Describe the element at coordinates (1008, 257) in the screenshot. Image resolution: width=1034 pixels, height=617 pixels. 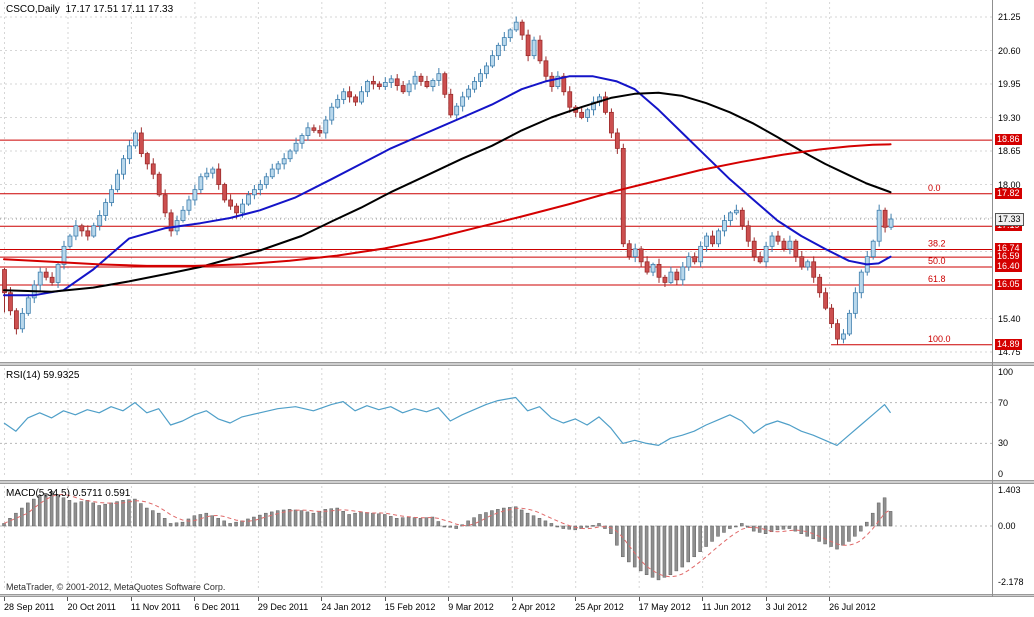
I see `line-price-badge: 16.59` at that location.